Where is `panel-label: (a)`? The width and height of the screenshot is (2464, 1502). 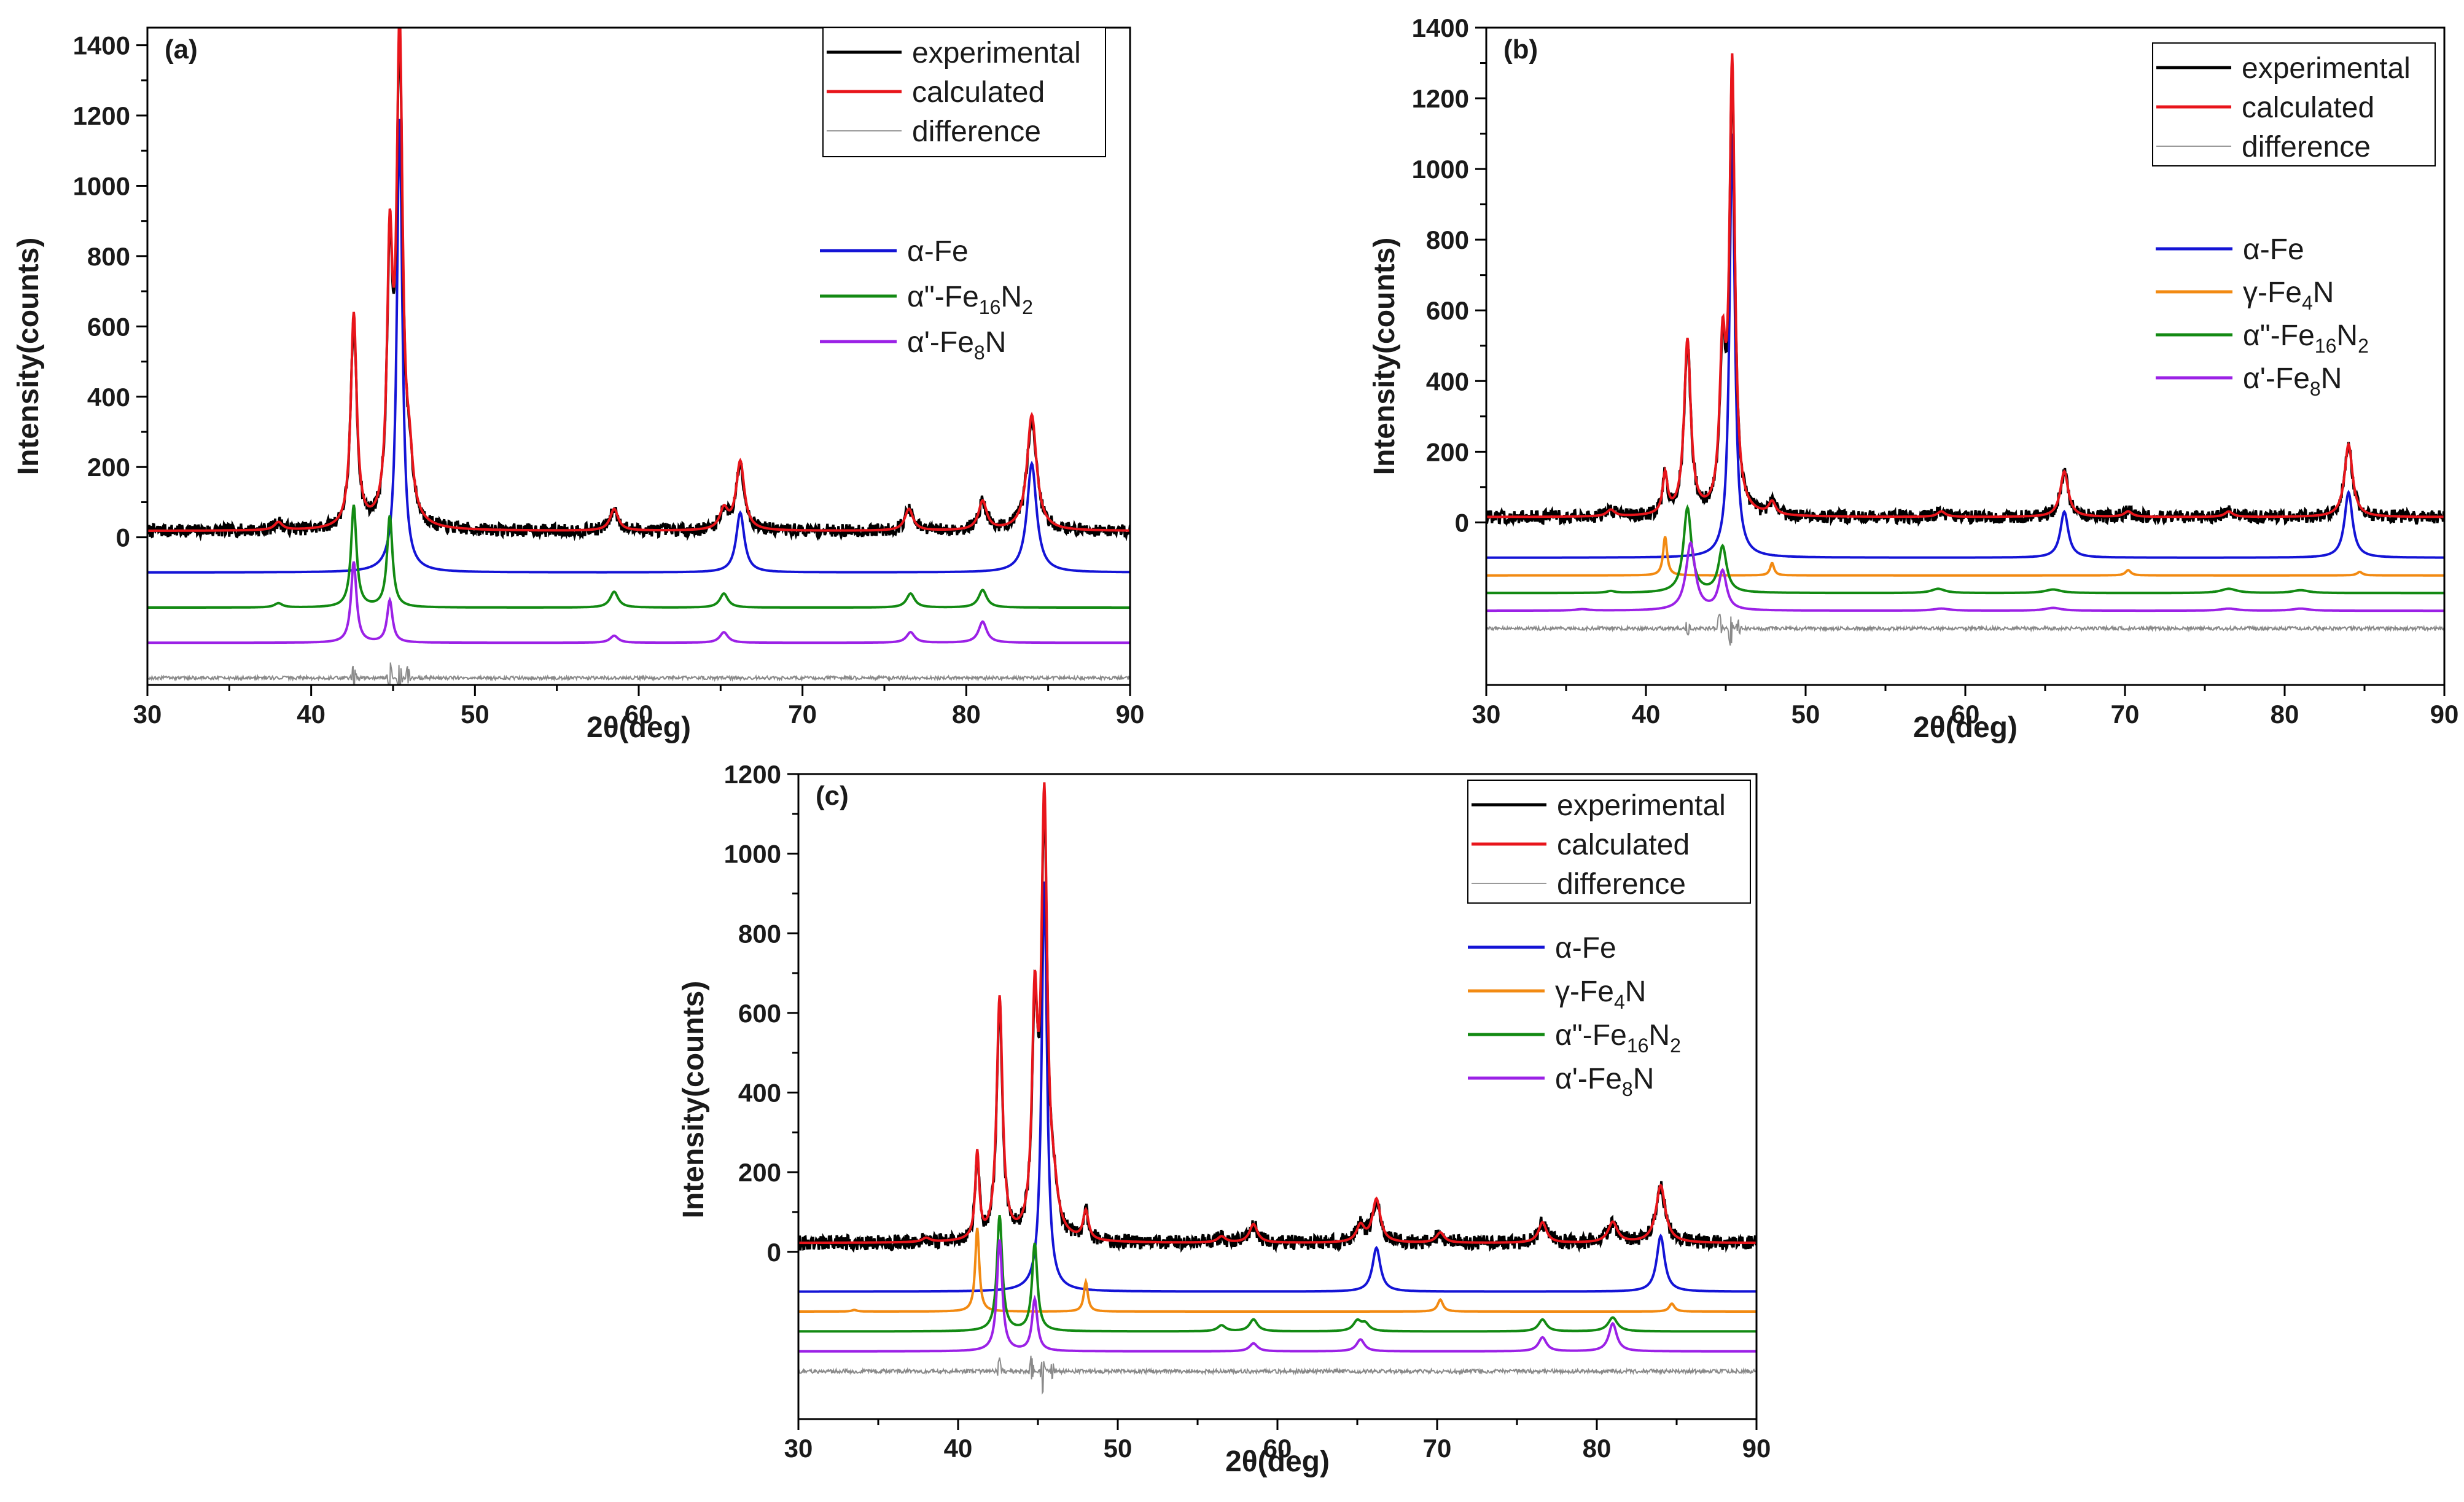
panel-label: (a) is located at coordinates (181, 49).